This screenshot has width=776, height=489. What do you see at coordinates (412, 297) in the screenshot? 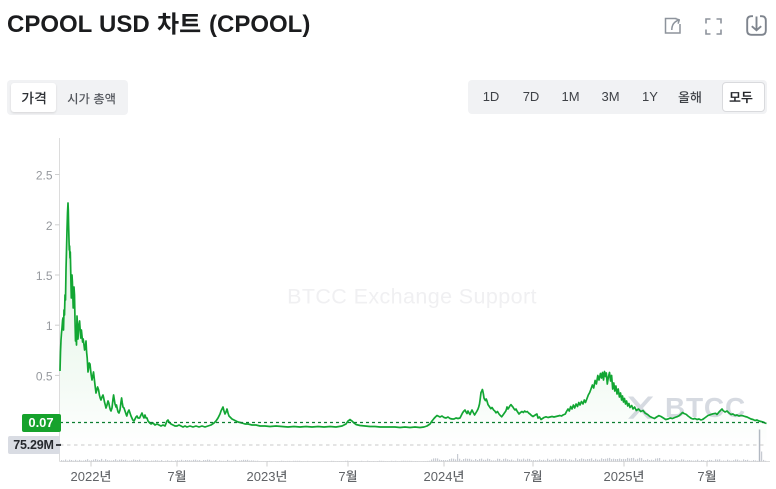
I see `svg-text: BTCC Exchange Support` at bounding box center [412, 297].